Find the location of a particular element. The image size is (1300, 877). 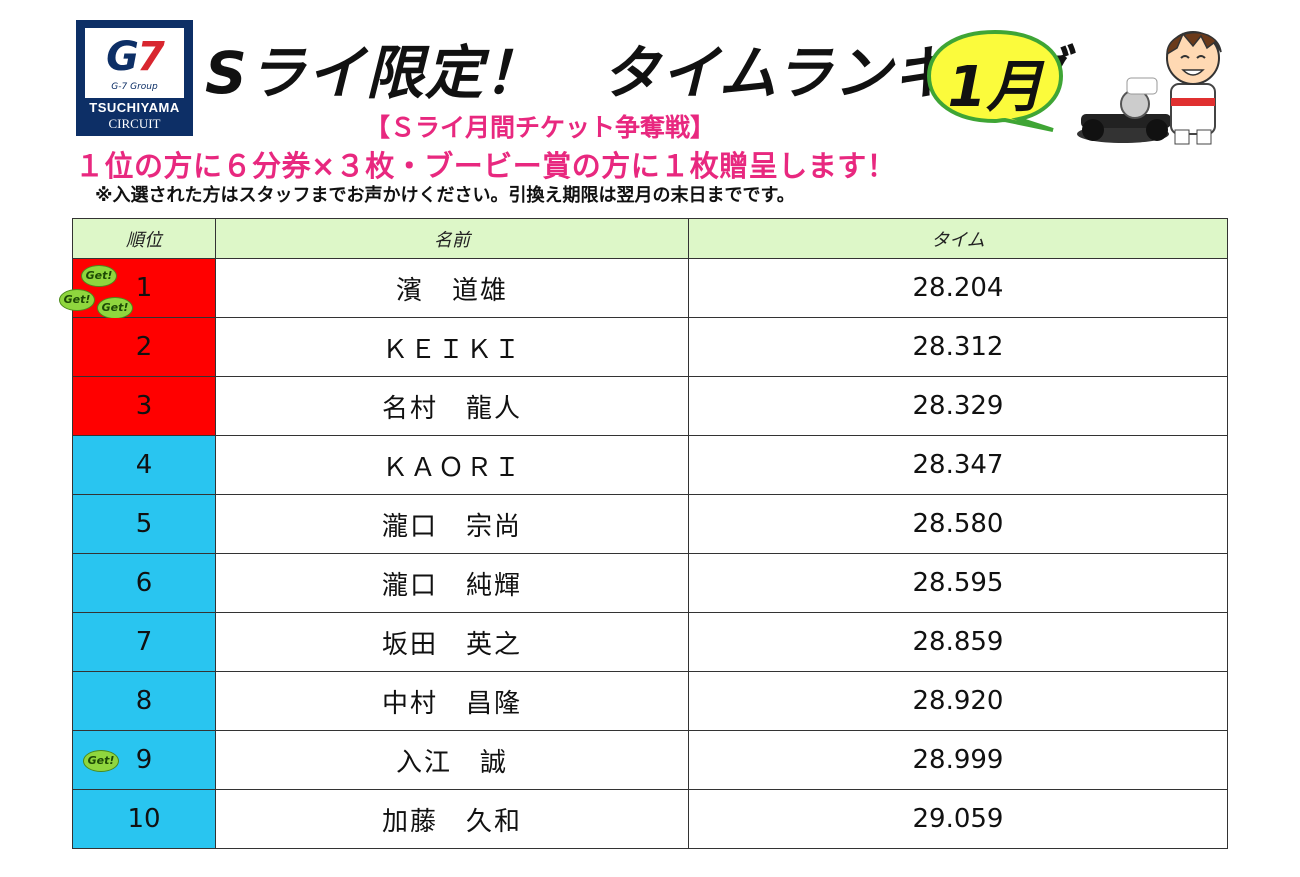

rank-value: 1 is located at coordinates (144, 288).